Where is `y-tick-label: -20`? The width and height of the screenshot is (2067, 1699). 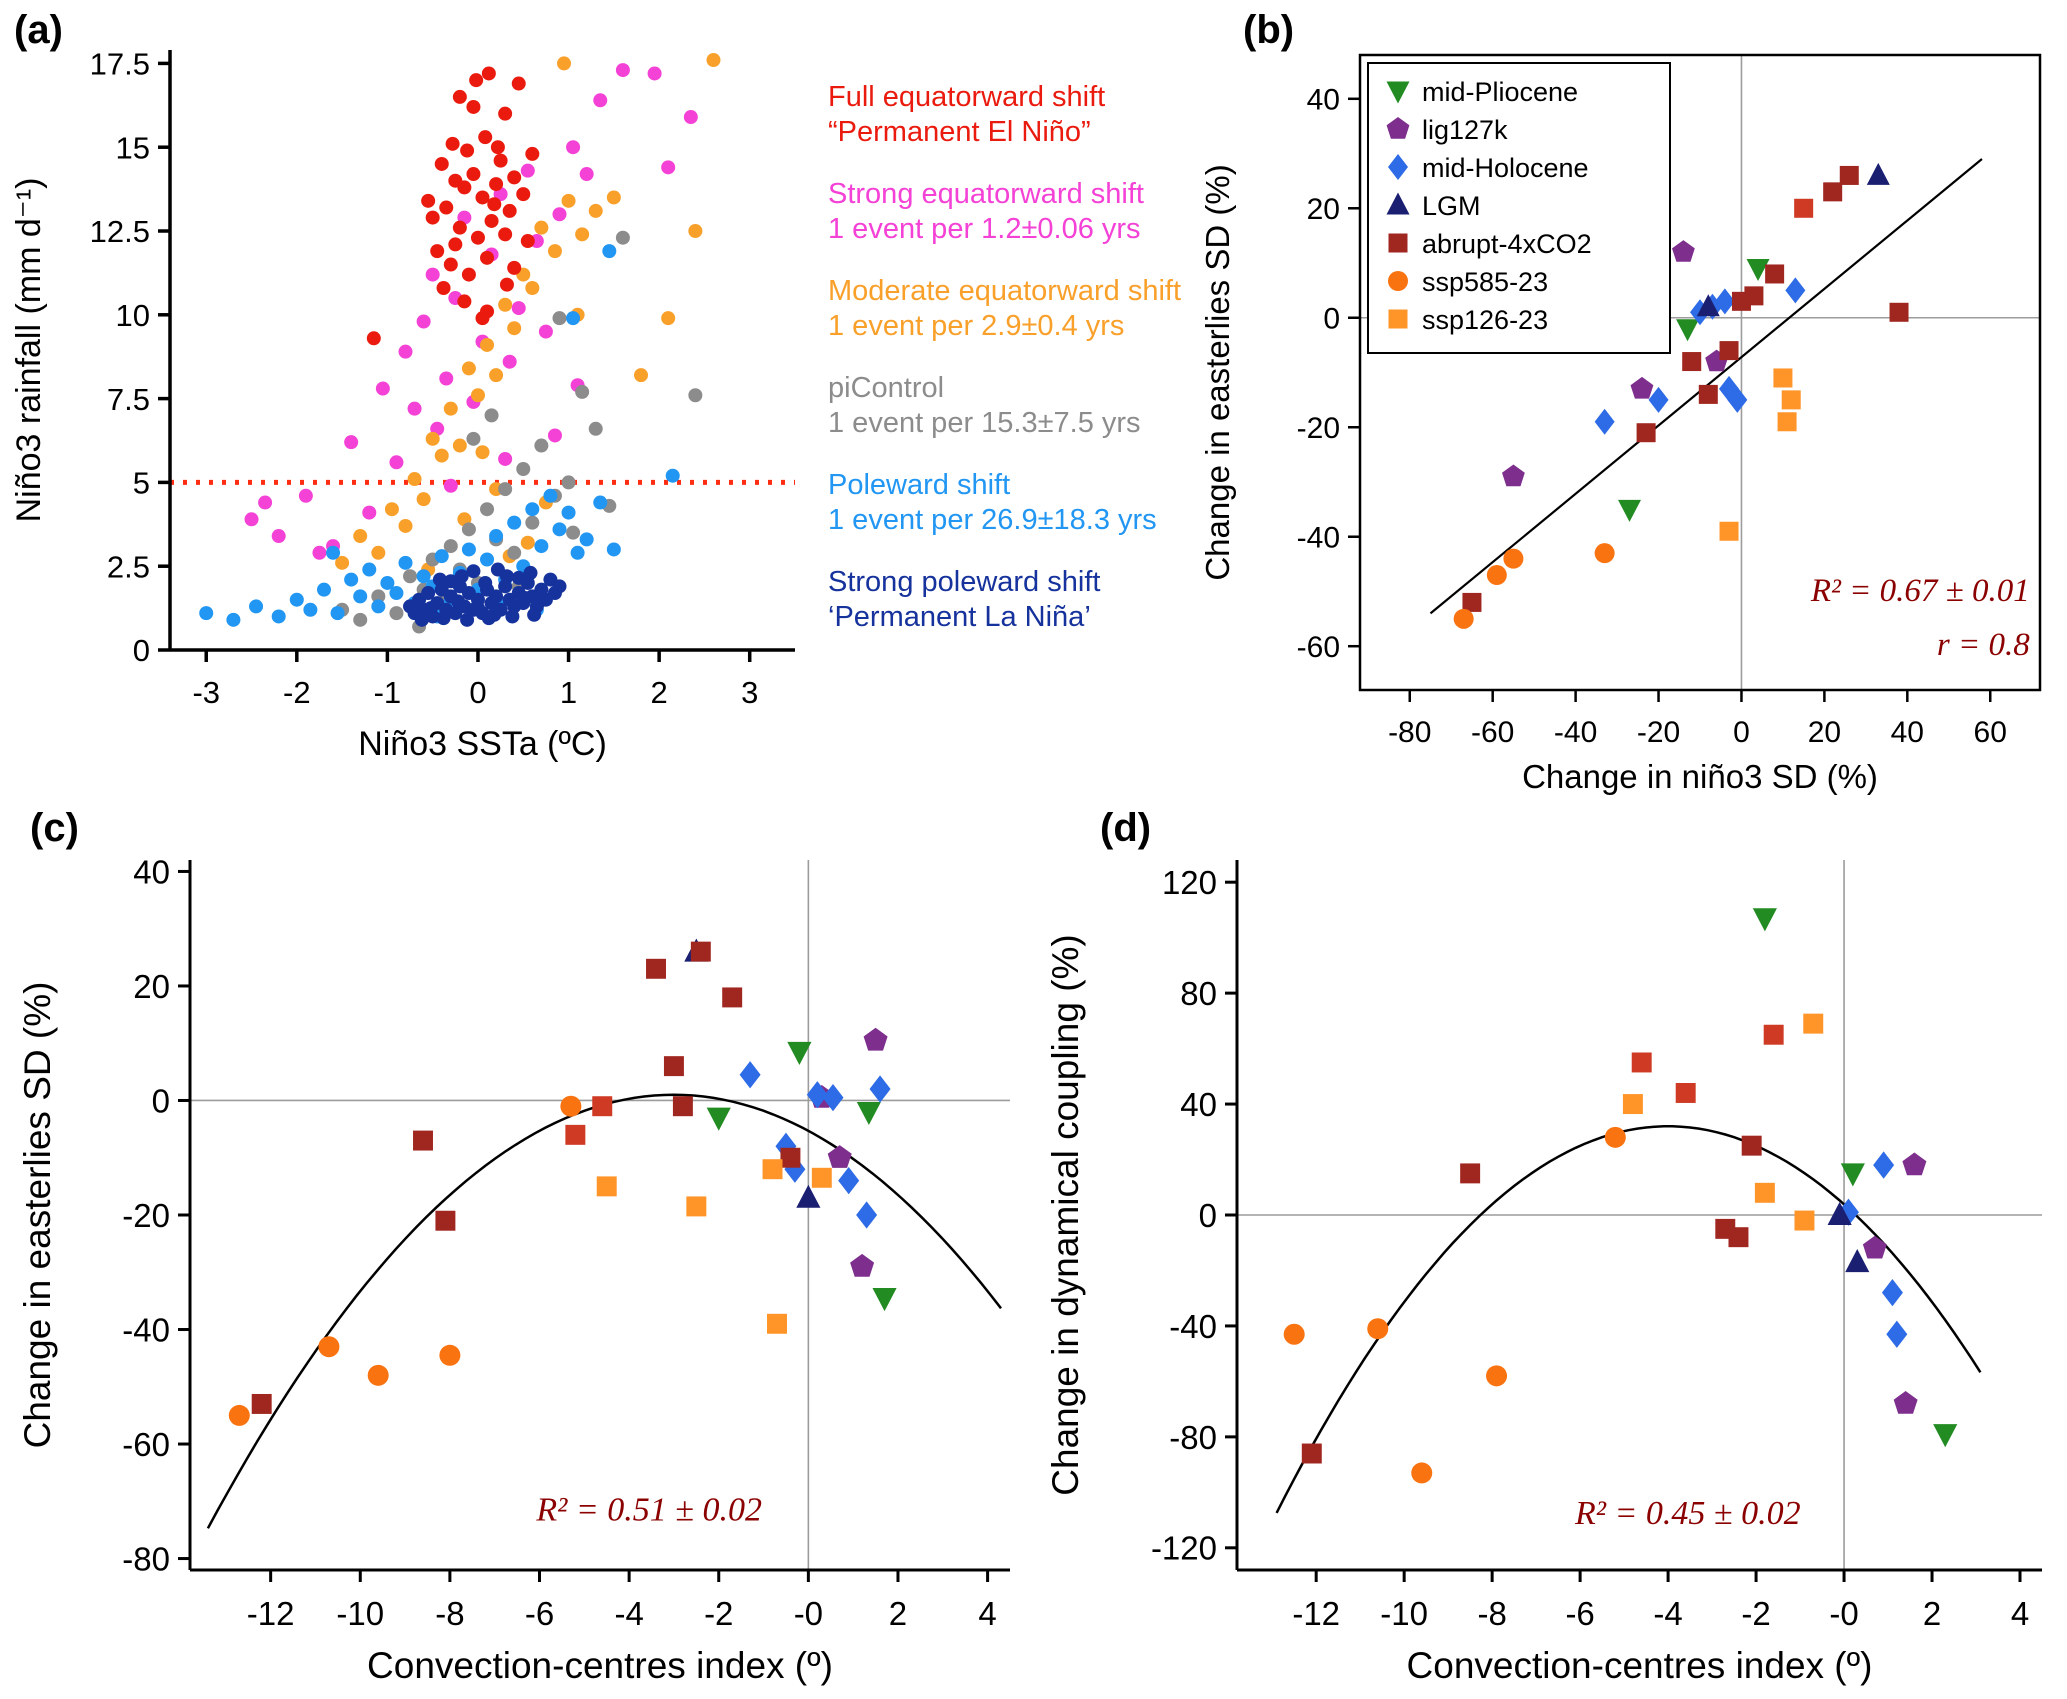
y-tick-label: -20 is located at coordinates (1318, 428).